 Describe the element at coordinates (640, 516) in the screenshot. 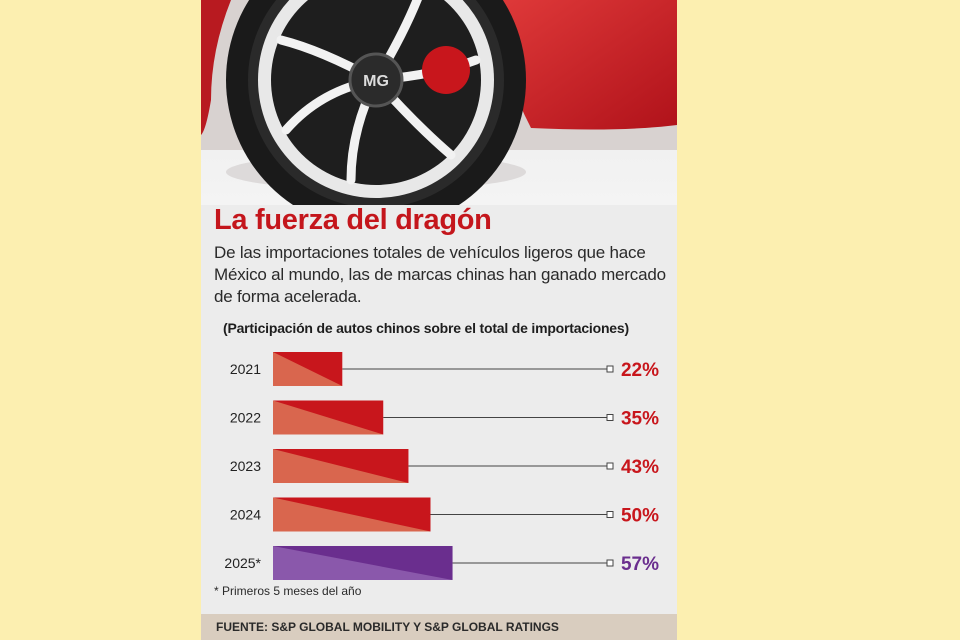

I see `value-label: 50%` at that location.